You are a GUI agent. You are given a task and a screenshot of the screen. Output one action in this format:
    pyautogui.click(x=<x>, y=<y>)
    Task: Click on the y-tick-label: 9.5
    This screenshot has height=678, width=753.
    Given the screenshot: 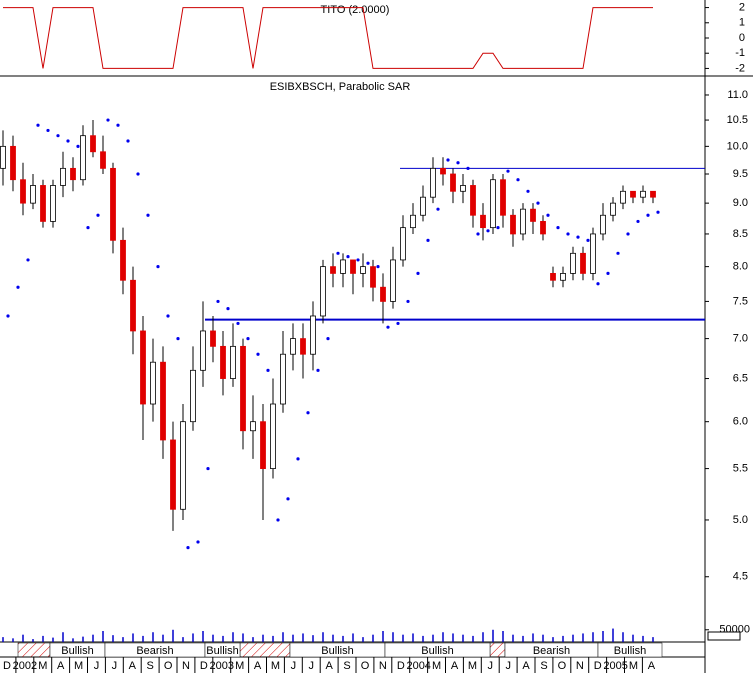 What is the action you would take?
    pyautogui.click(x=740, y=174)
    